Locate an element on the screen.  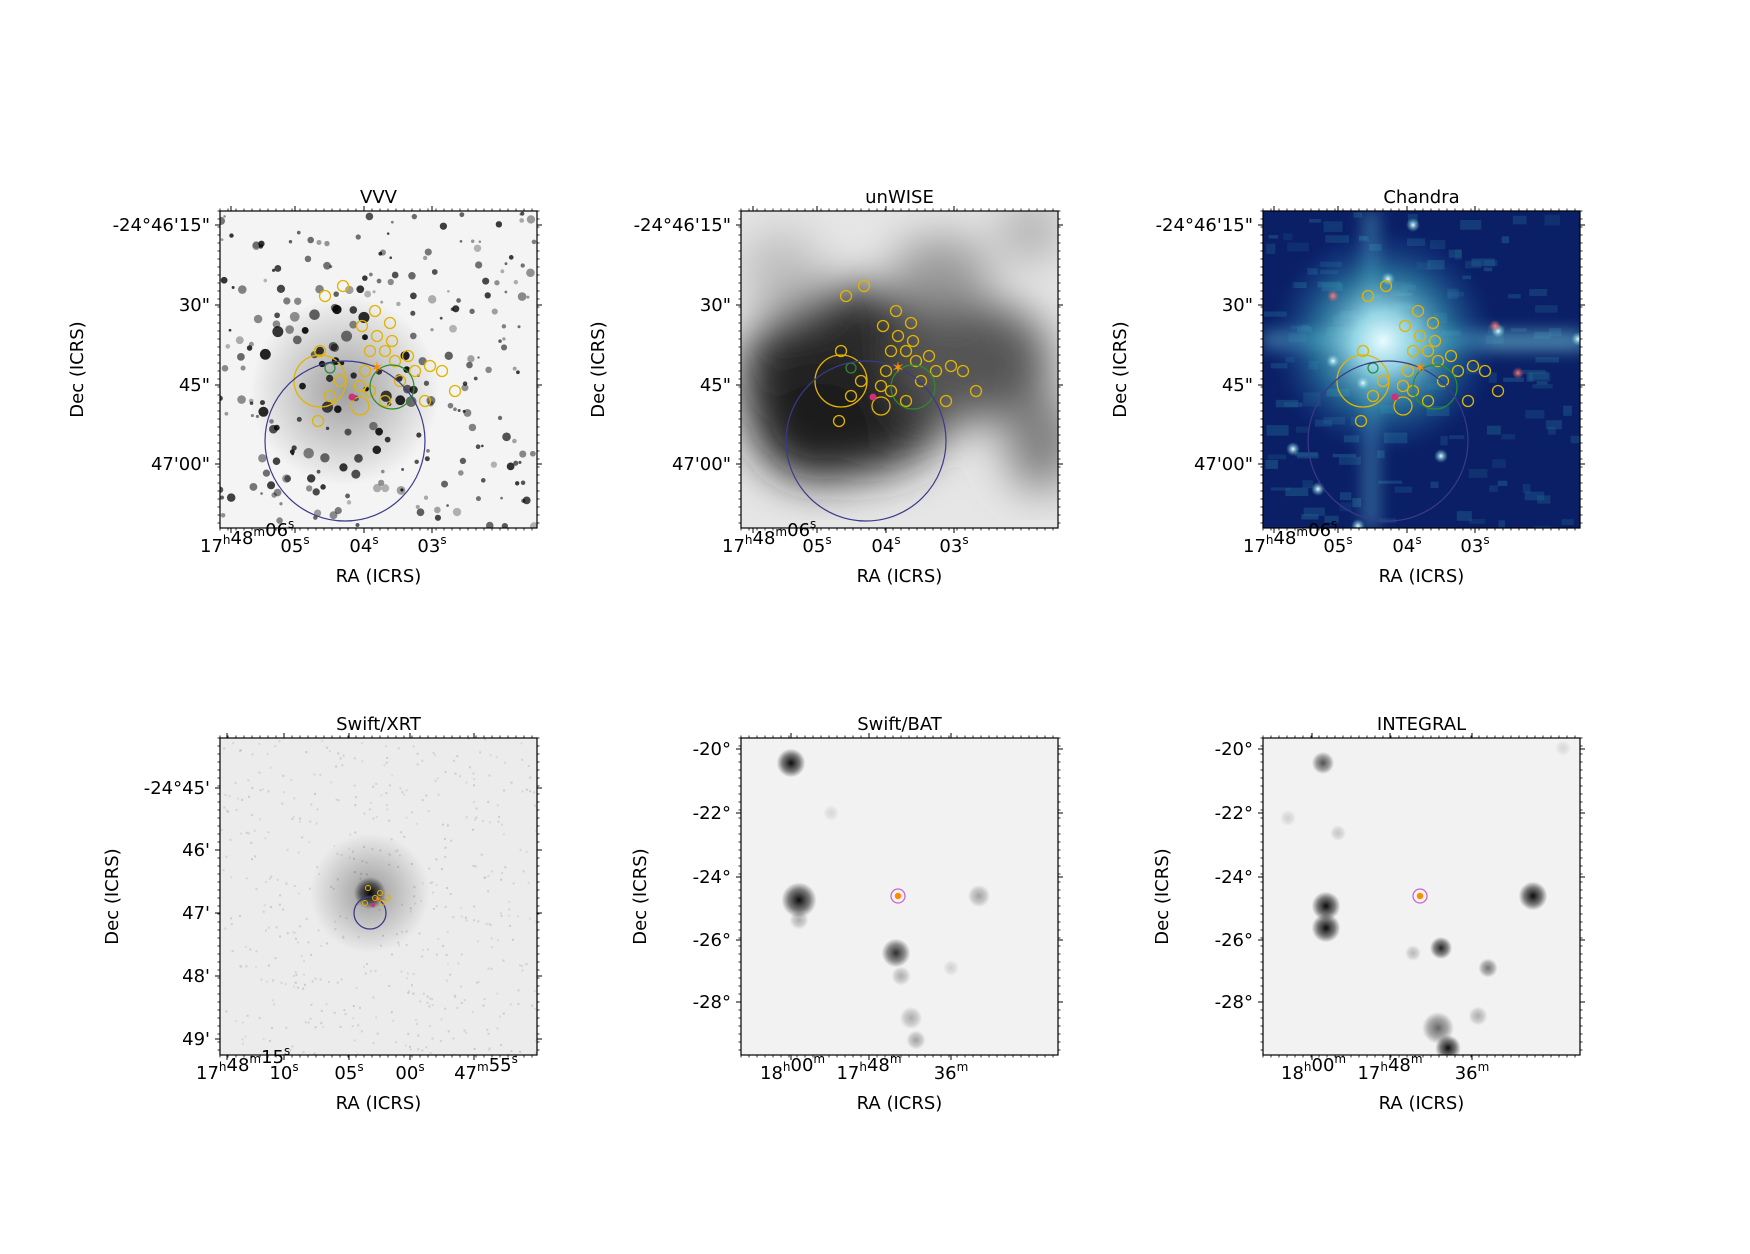
image-content is located at coordinates (1421, 896).